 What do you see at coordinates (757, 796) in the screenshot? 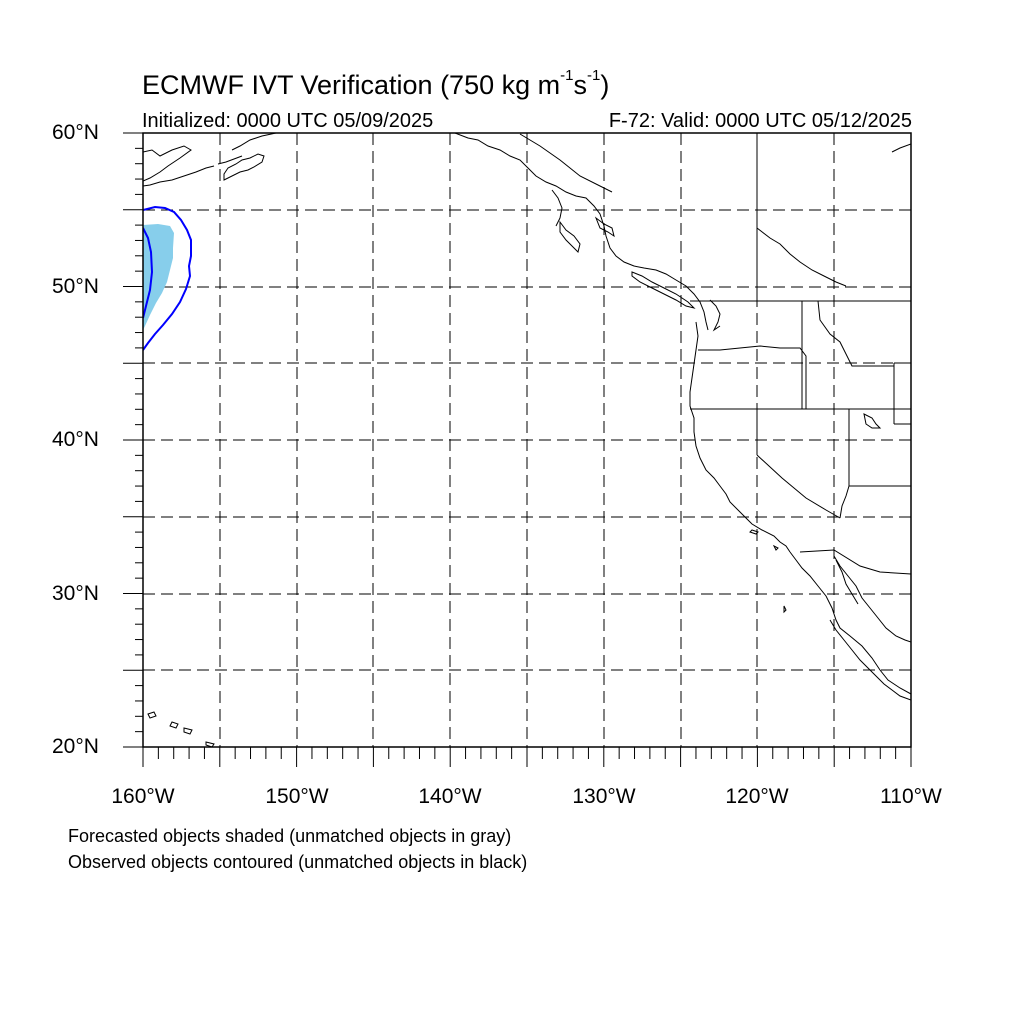
I see `lon-label-120w: 120°W` at bounding box center [757, 796].